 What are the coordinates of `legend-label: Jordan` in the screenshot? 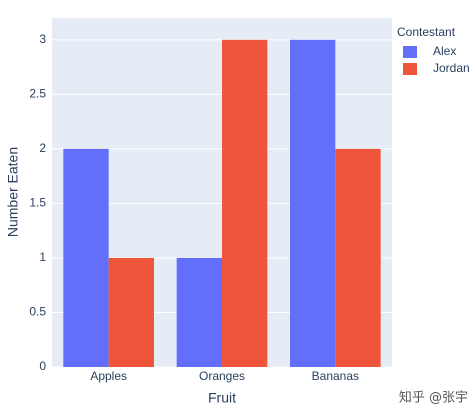 It's located at (451, 68).